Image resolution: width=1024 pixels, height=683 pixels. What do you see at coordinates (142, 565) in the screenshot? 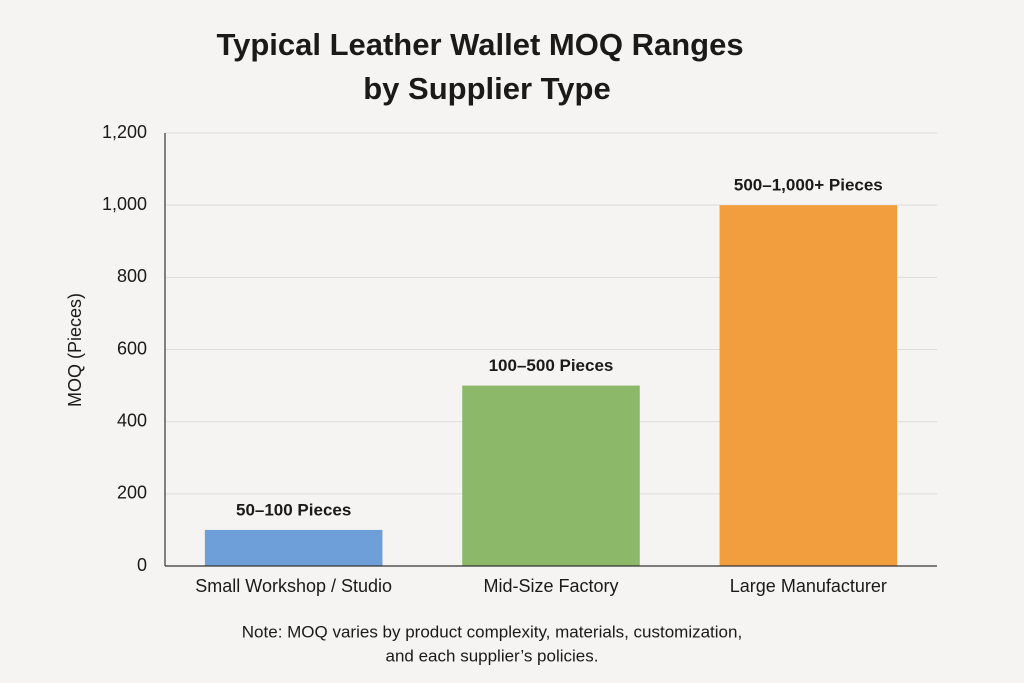
I see `y-tick-label: 0` at bounding box center [142, 565].